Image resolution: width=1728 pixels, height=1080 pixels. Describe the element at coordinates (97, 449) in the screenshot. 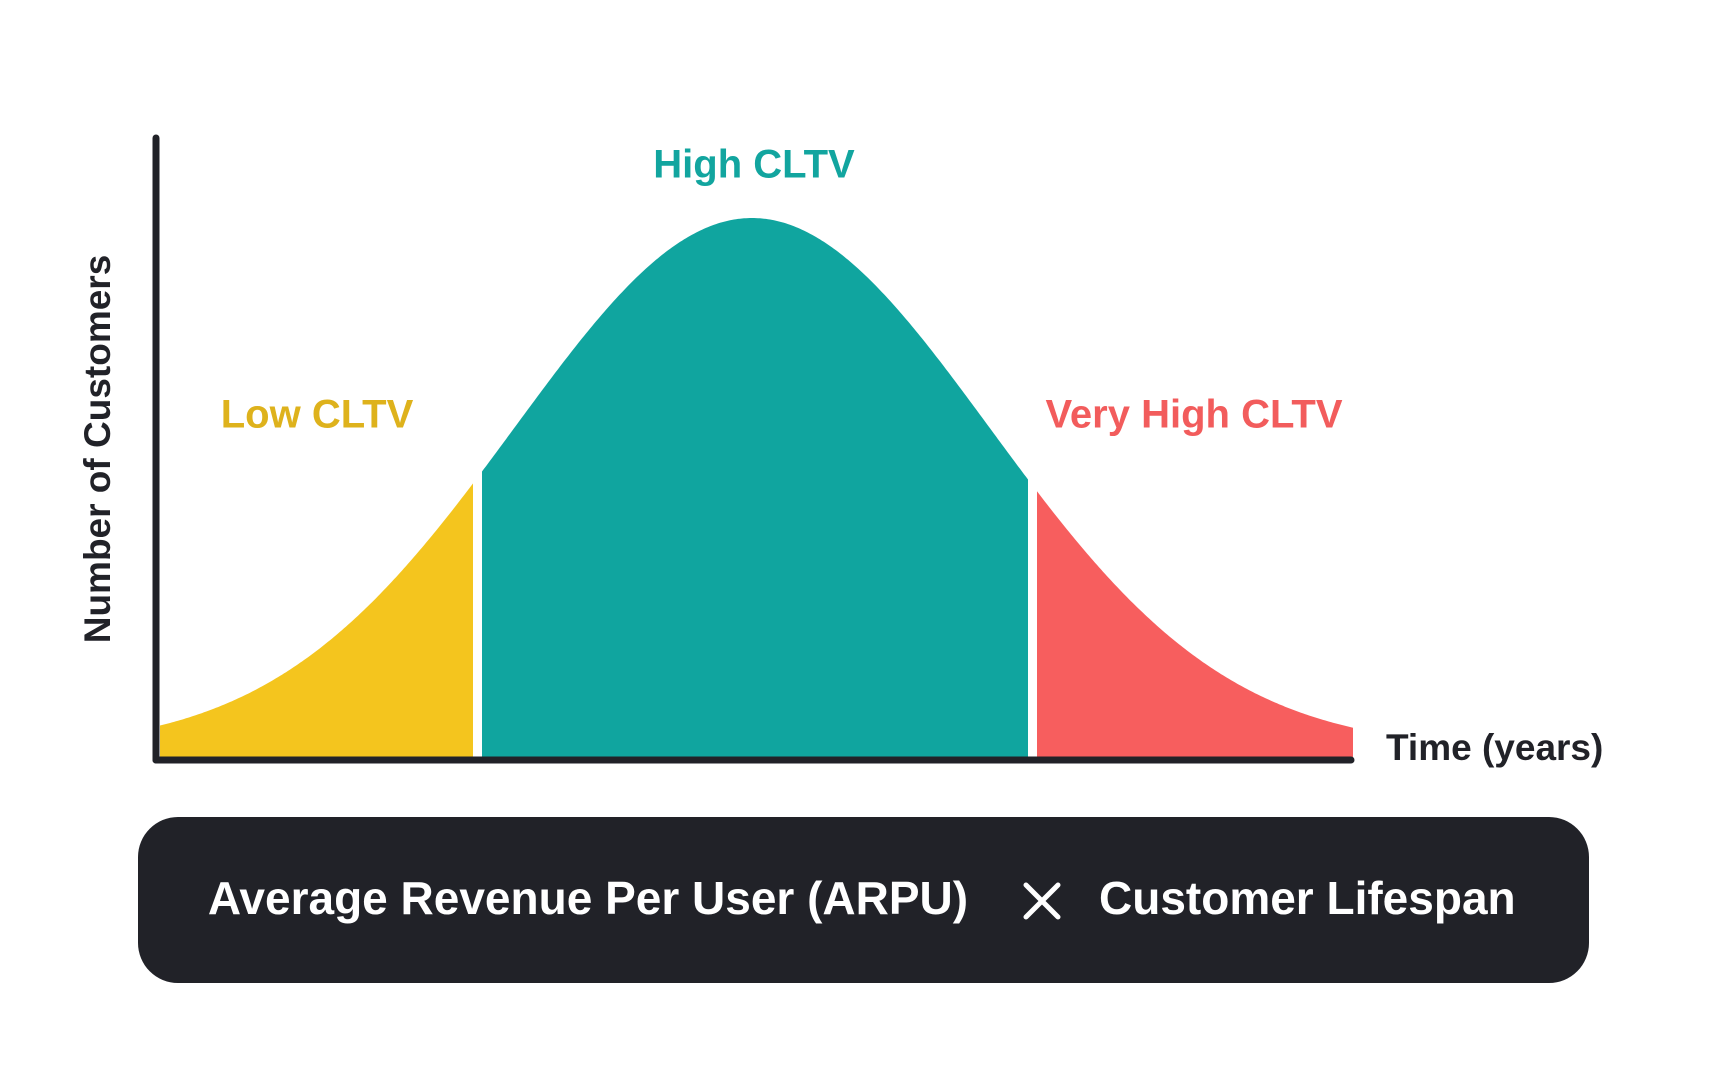

I see `y-axis-label: Number of Customers` at that location.